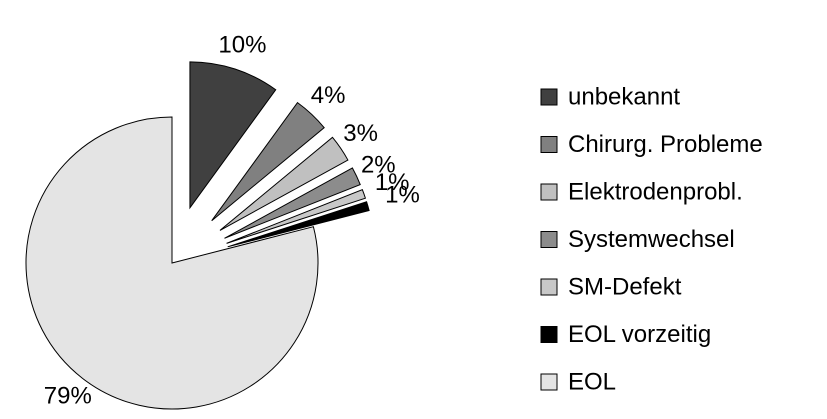 This screenshot has width=827, height=419. Describe the element at coordinates (639, 334) in the screenshot. I see `legend-label: EOL vorzeitig` at that location.